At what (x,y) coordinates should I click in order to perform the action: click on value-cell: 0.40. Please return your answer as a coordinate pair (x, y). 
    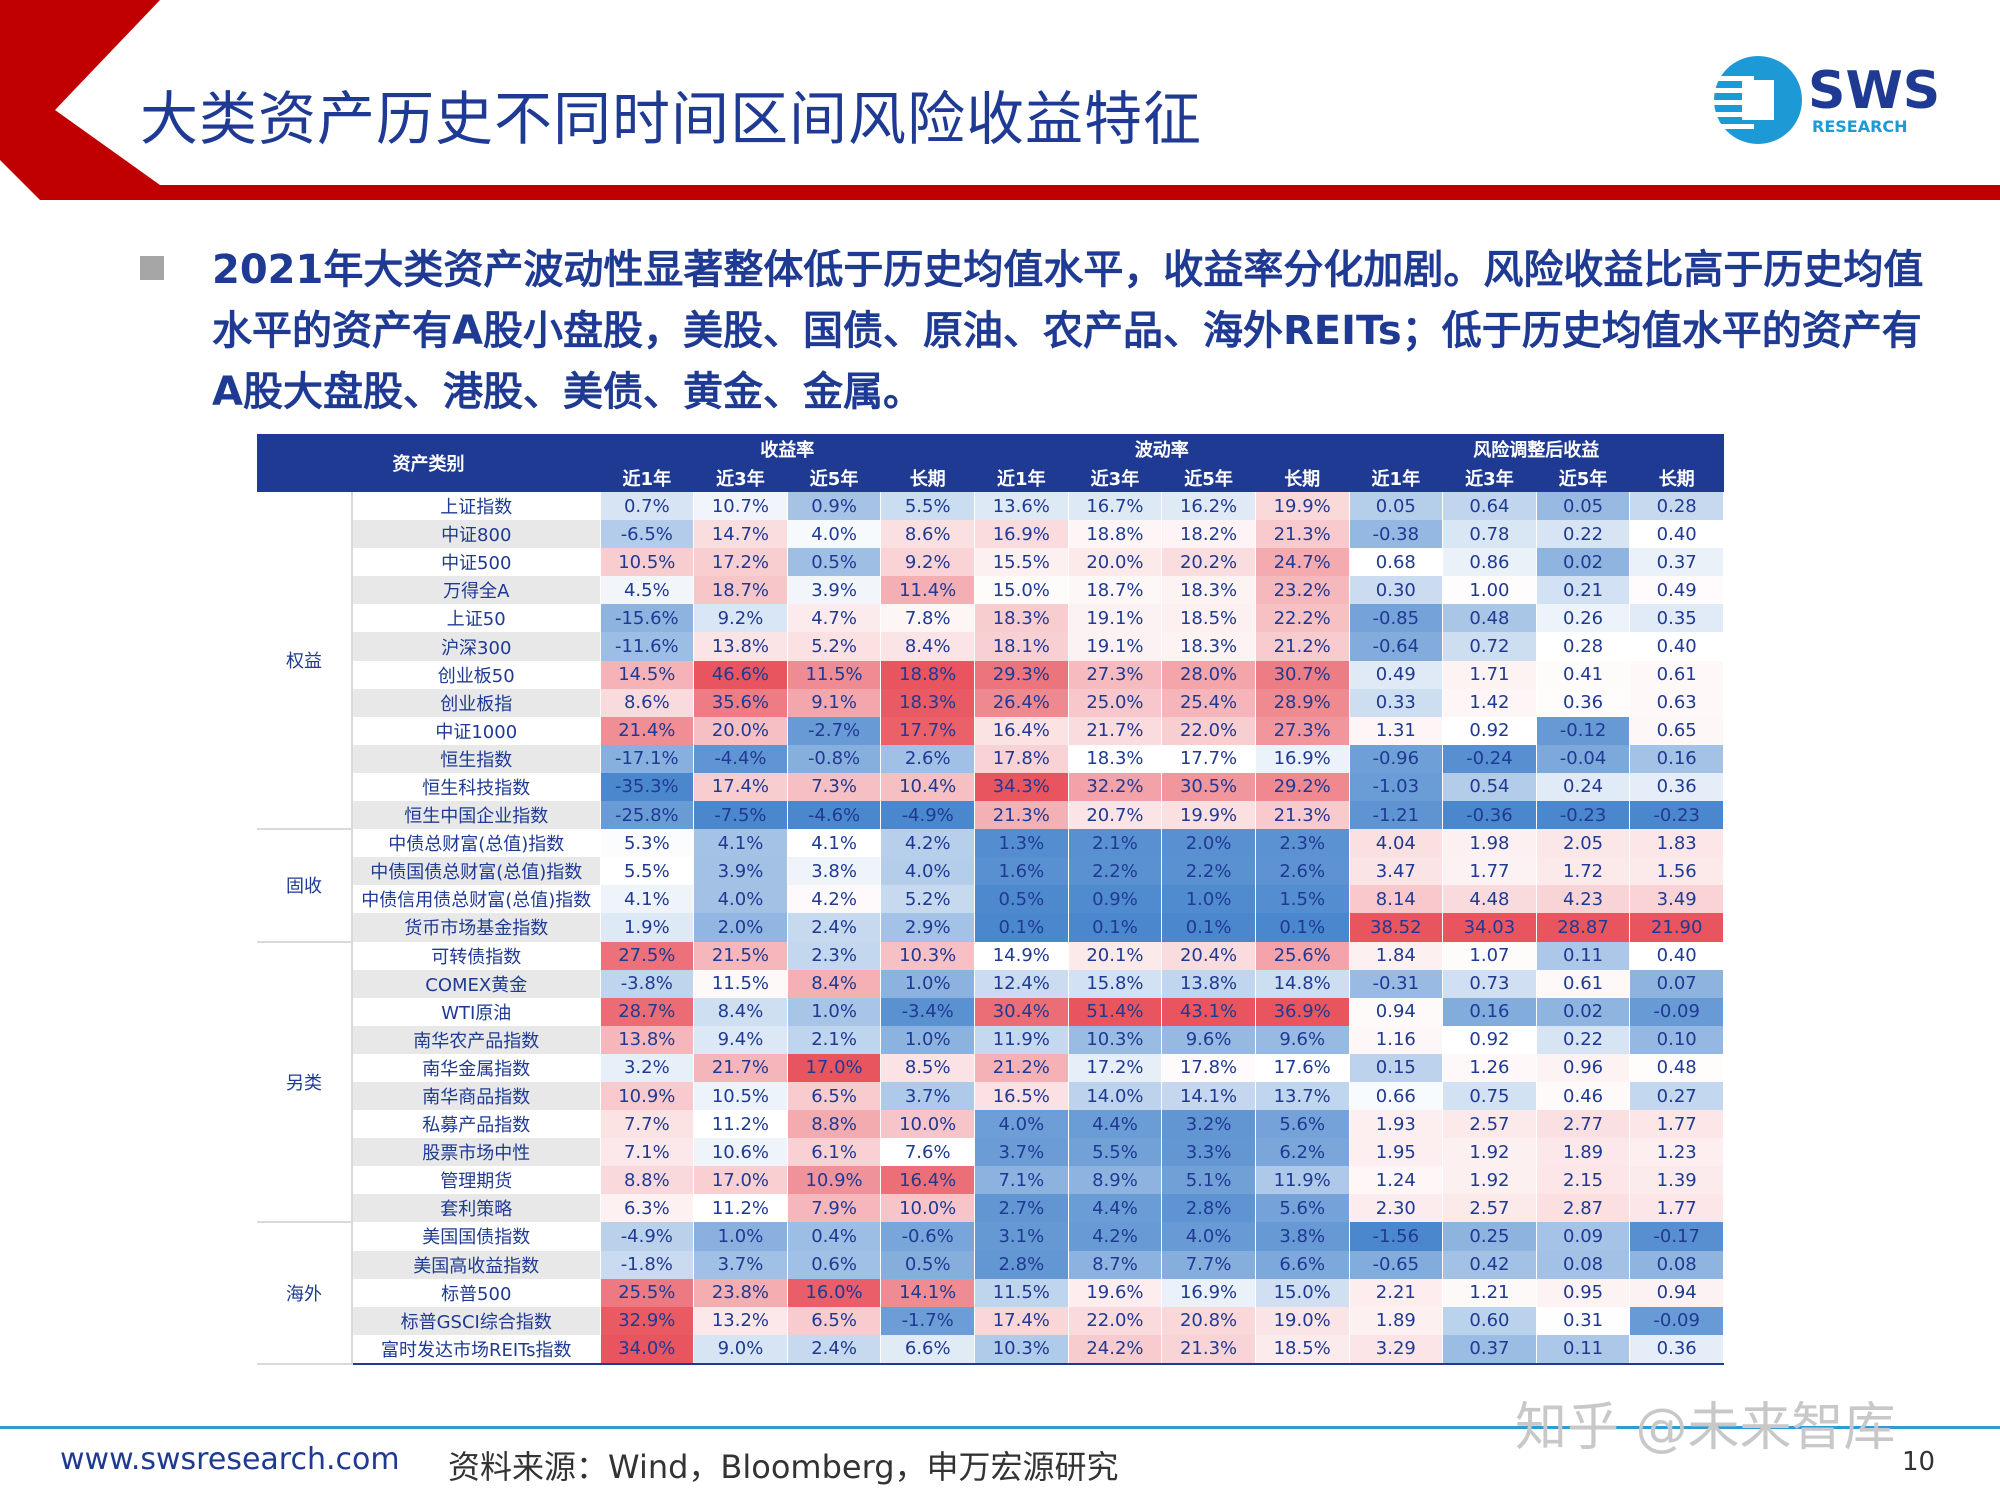
    Looking at the image, I should click on (1676, 534).